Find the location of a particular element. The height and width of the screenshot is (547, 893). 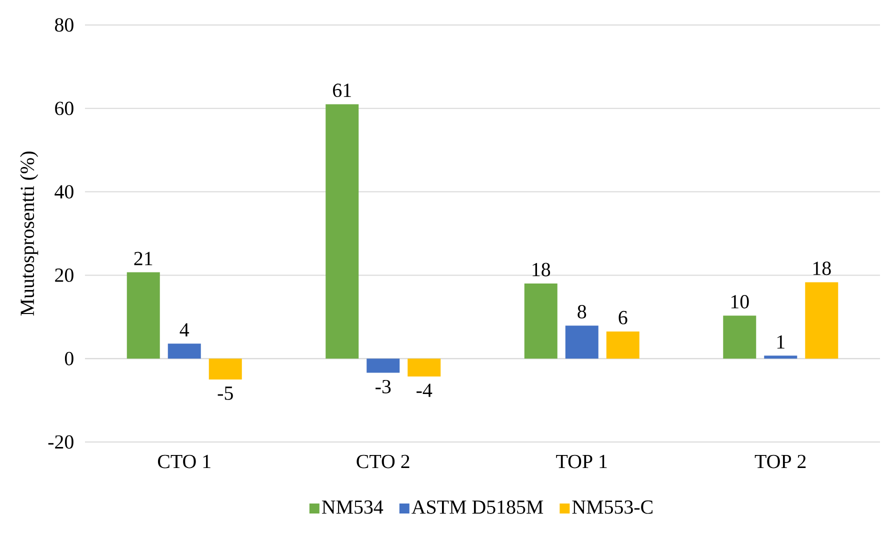

x-tick-label: CTO 1 is located at coordinates (184, 461).